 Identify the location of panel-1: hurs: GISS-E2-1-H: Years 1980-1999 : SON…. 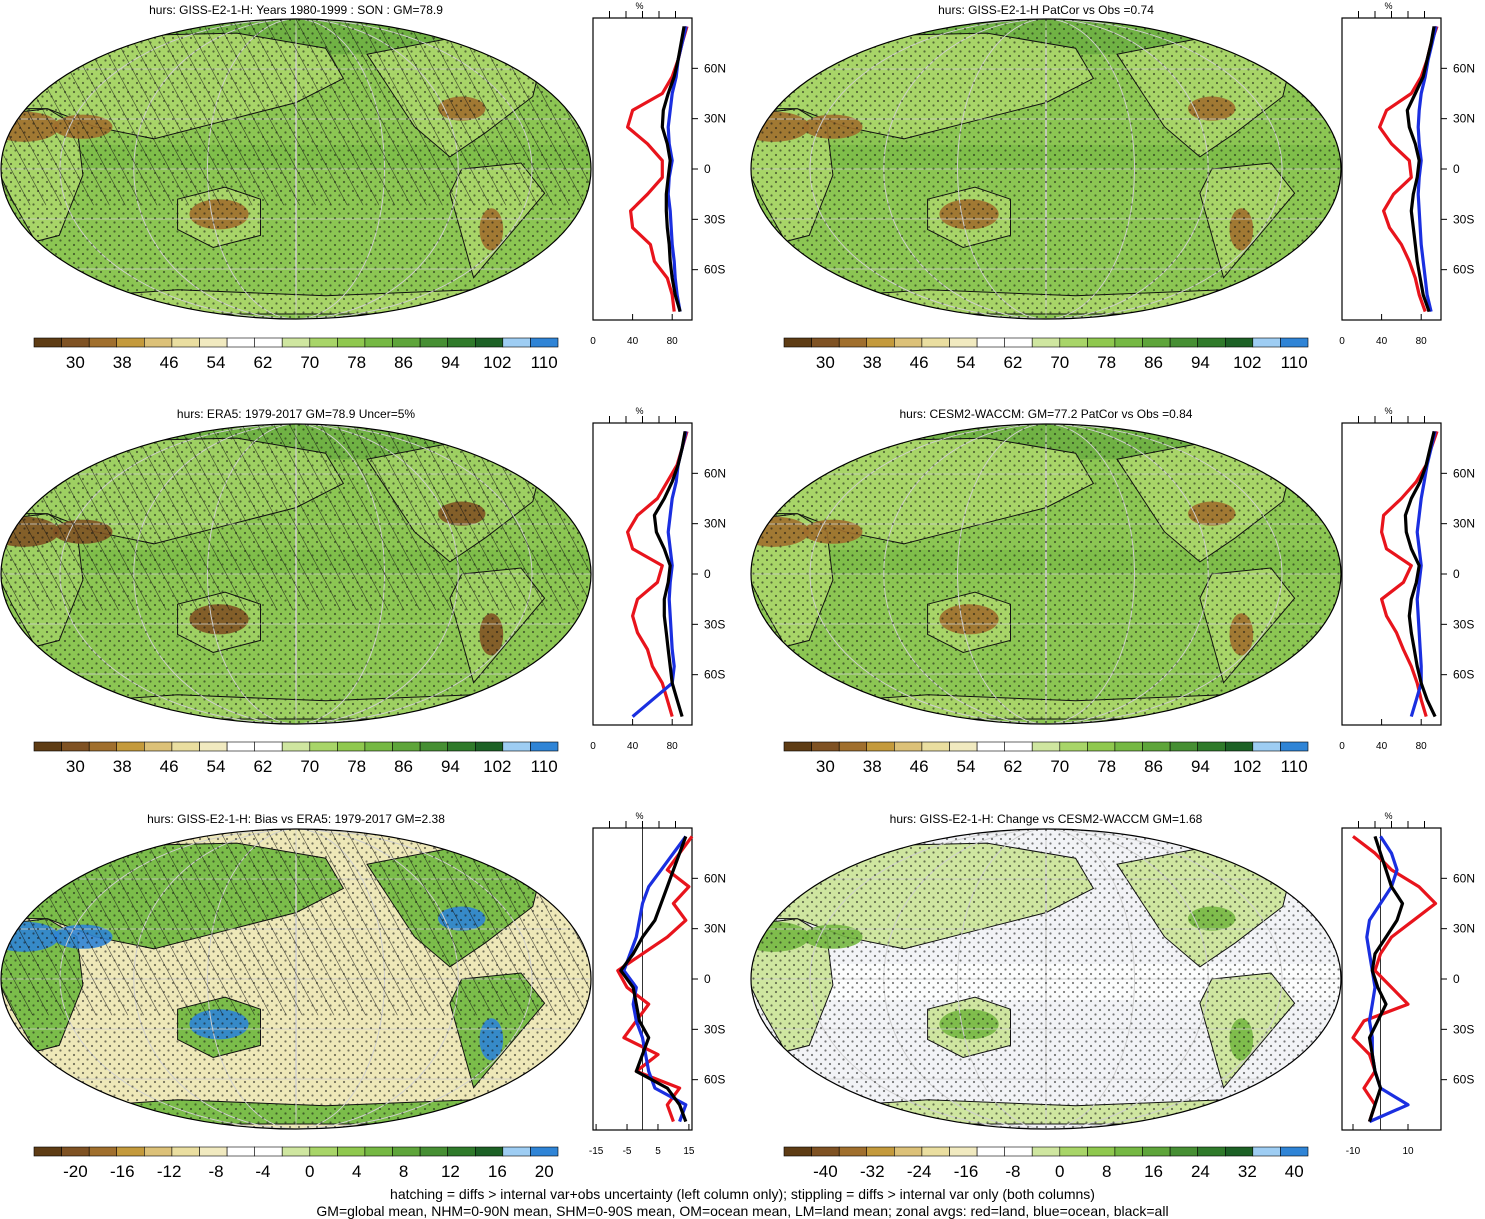
(363, 186).